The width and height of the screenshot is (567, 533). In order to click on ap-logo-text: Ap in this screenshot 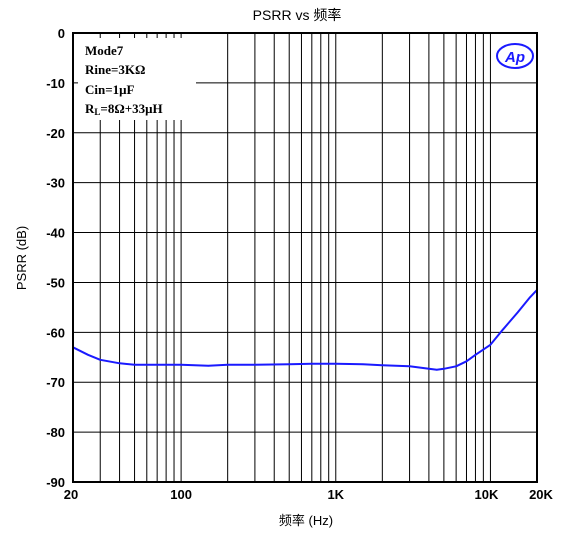, I will do `click(514, 57)`.